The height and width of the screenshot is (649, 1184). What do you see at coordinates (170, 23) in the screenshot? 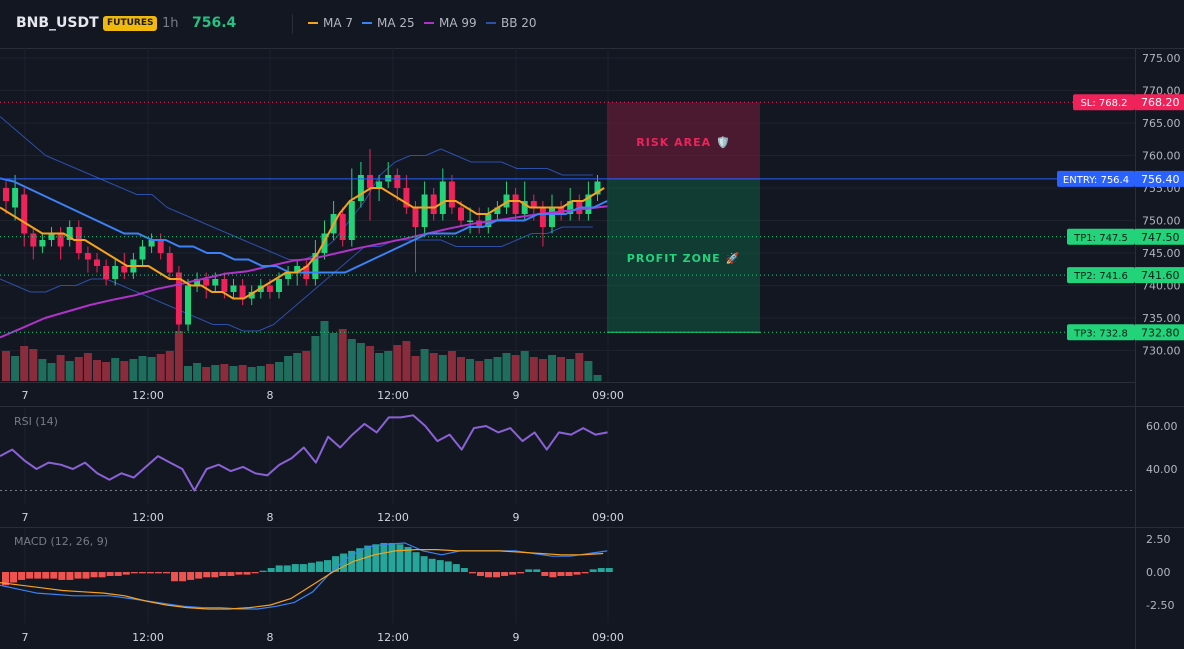
I see `timeframe-label: 1h` at bounding box center [170, 23].